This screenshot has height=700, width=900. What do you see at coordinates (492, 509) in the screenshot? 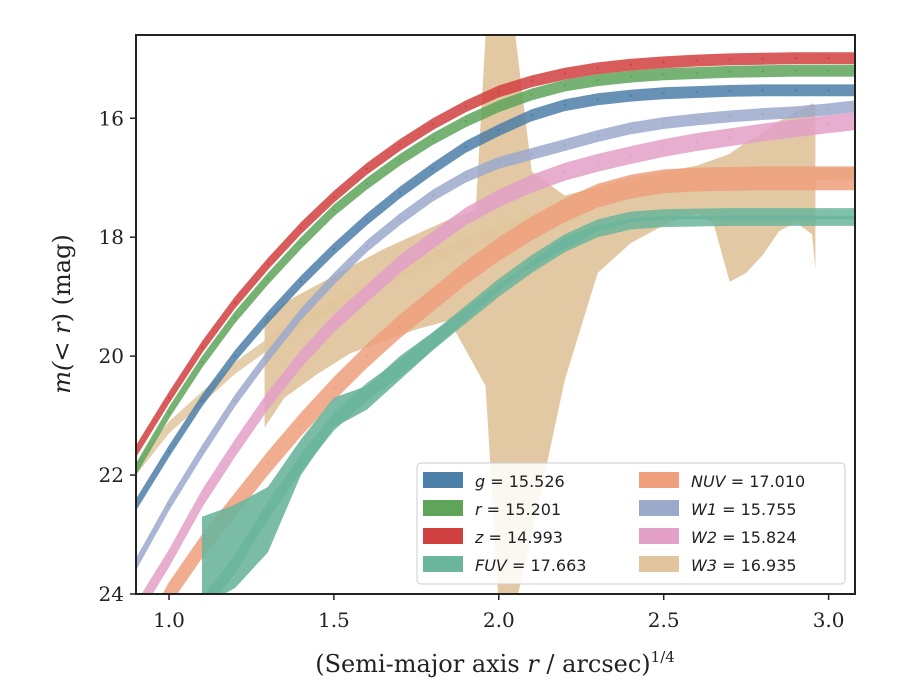
I see `legend-entry-r: r = 15.201` at bounding box center [492, 509].